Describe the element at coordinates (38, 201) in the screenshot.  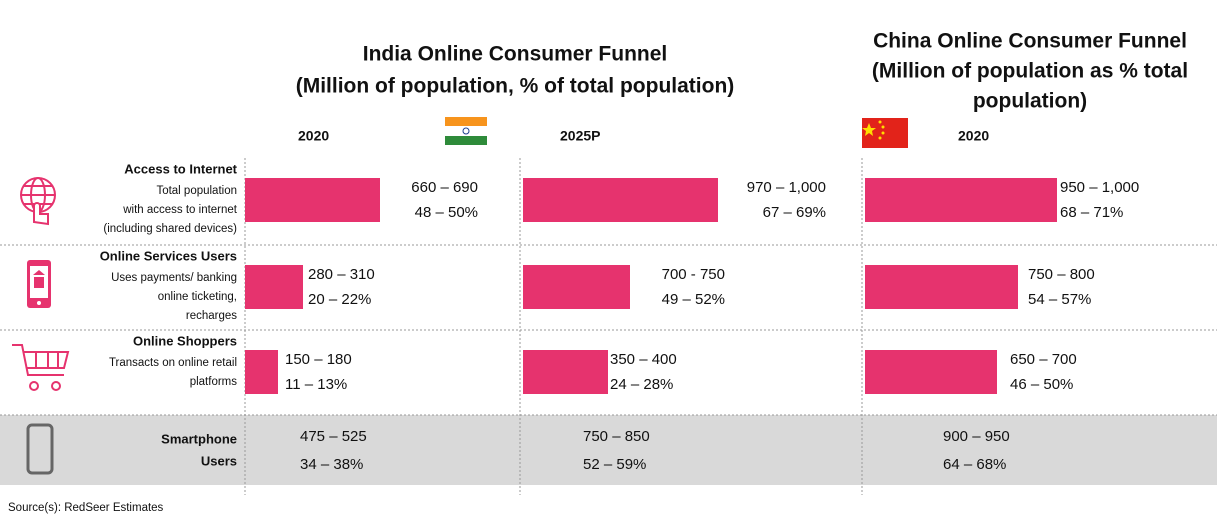
I see `globe-icon` at that location.